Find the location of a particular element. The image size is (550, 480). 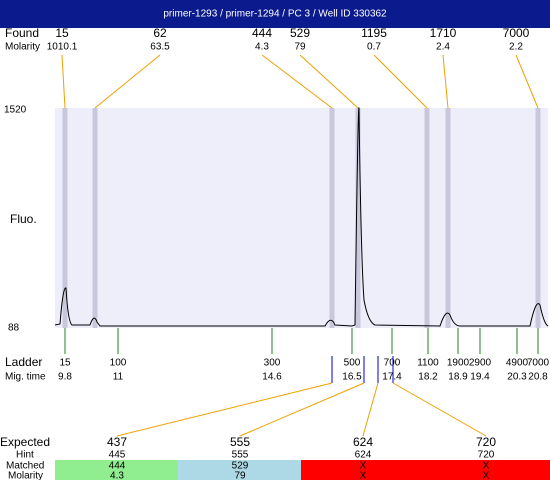

ladder-size: 15 is located at coordinates (65, 363).